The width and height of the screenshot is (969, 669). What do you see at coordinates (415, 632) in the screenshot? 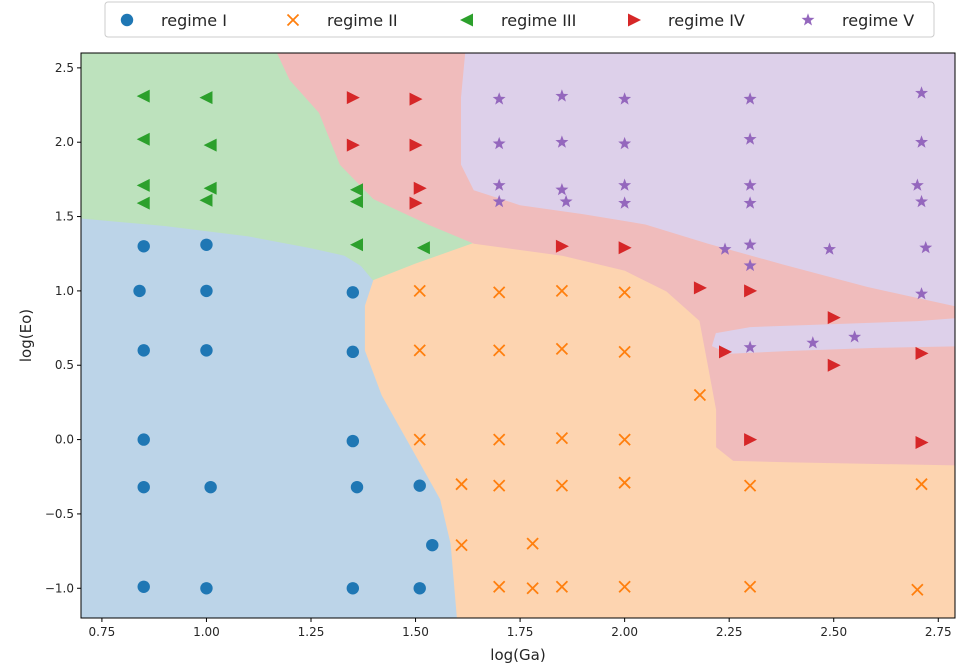
I see `x-tick-label: 1.50` at bounding box center [415, 632].